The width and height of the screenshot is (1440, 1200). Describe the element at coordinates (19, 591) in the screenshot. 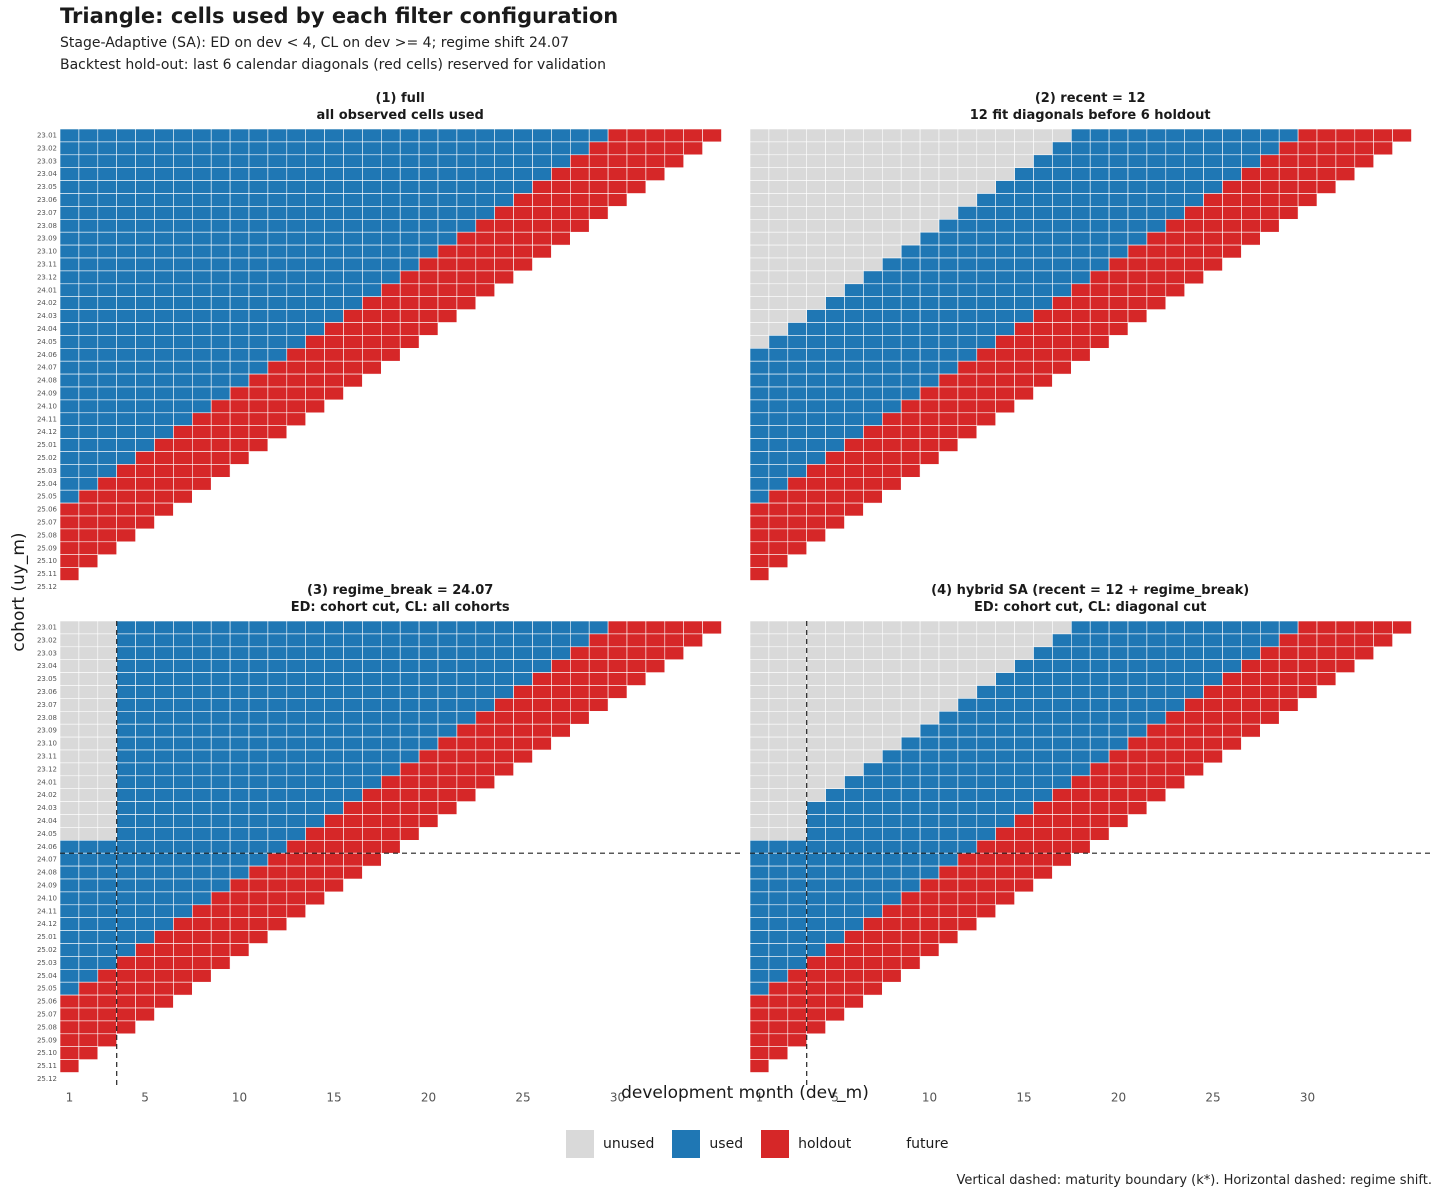

I see `y-axis-title: cohort (uy_m)` at that location.